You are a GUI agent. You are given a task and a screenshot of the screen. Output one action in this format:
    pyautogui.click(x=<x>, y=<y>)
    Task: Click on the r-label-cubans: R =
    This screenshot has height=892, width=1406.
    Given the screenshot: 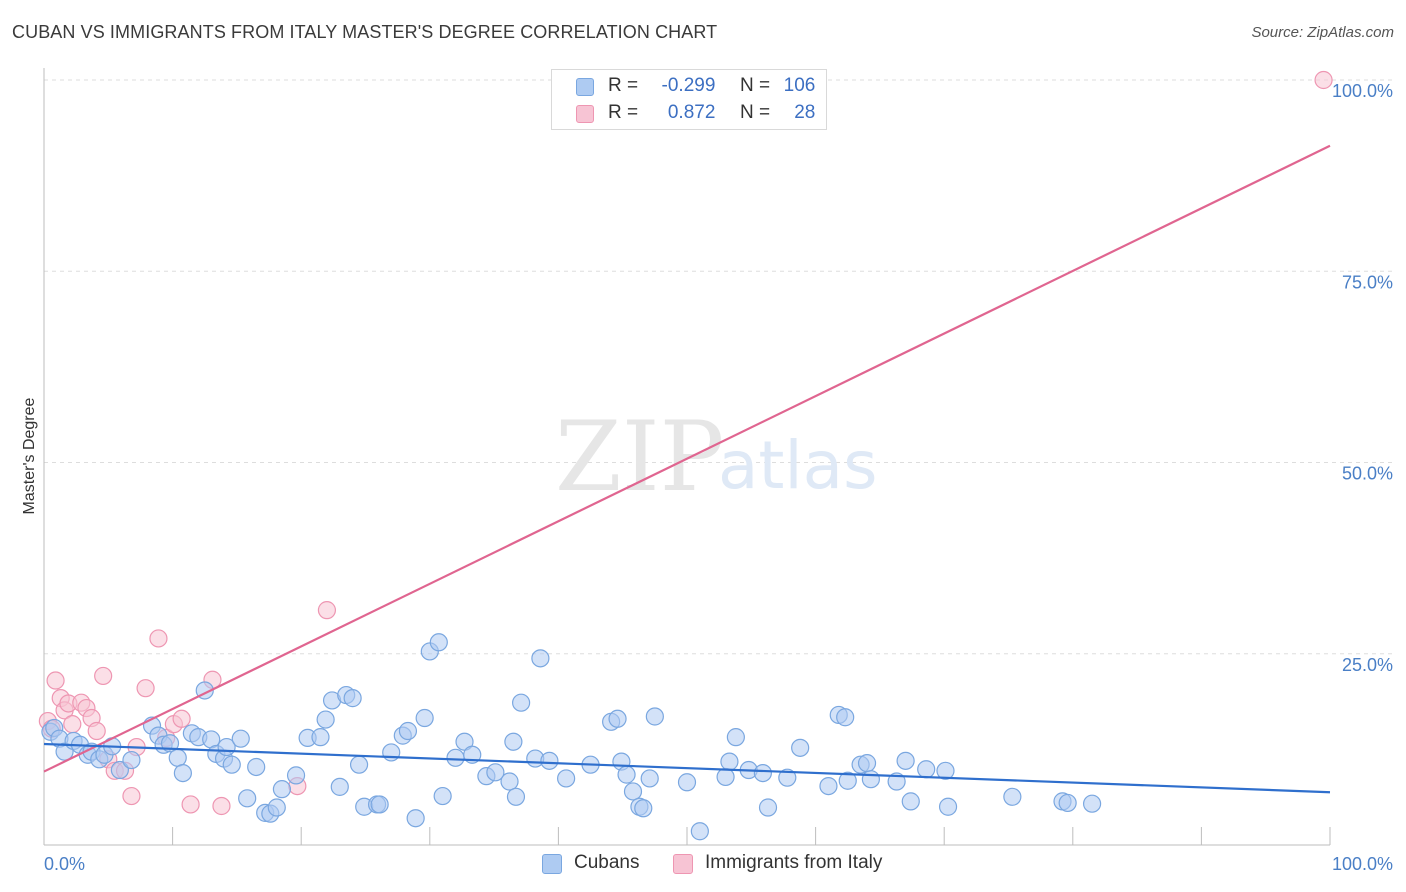 What is the action you would take?
    pyautogui.click(x=623, y=85)
    